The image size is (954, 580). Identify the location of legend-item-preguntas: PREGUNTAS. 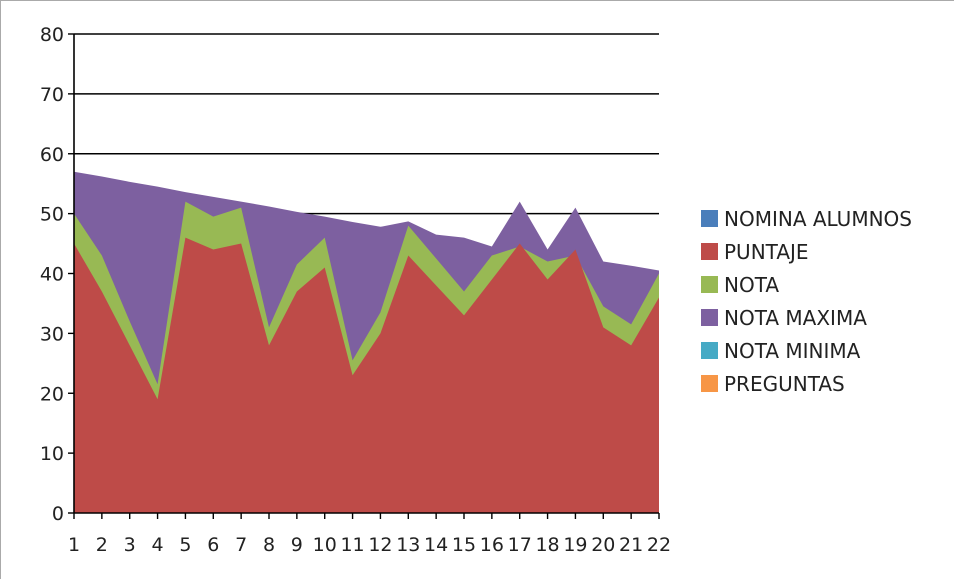
(806, 383).